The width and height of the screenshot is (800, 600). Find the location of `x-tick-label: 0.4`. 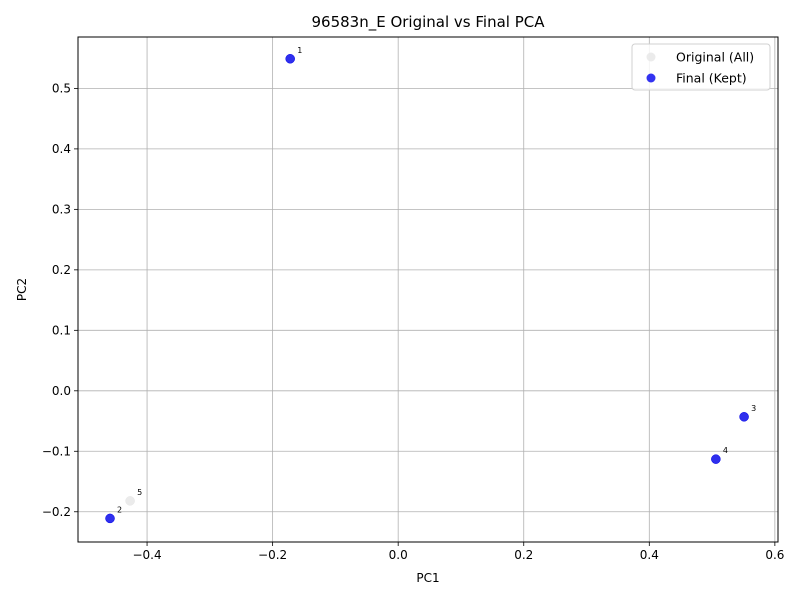

x-tick-label: 0.4 is located at coordinates (649, 555).